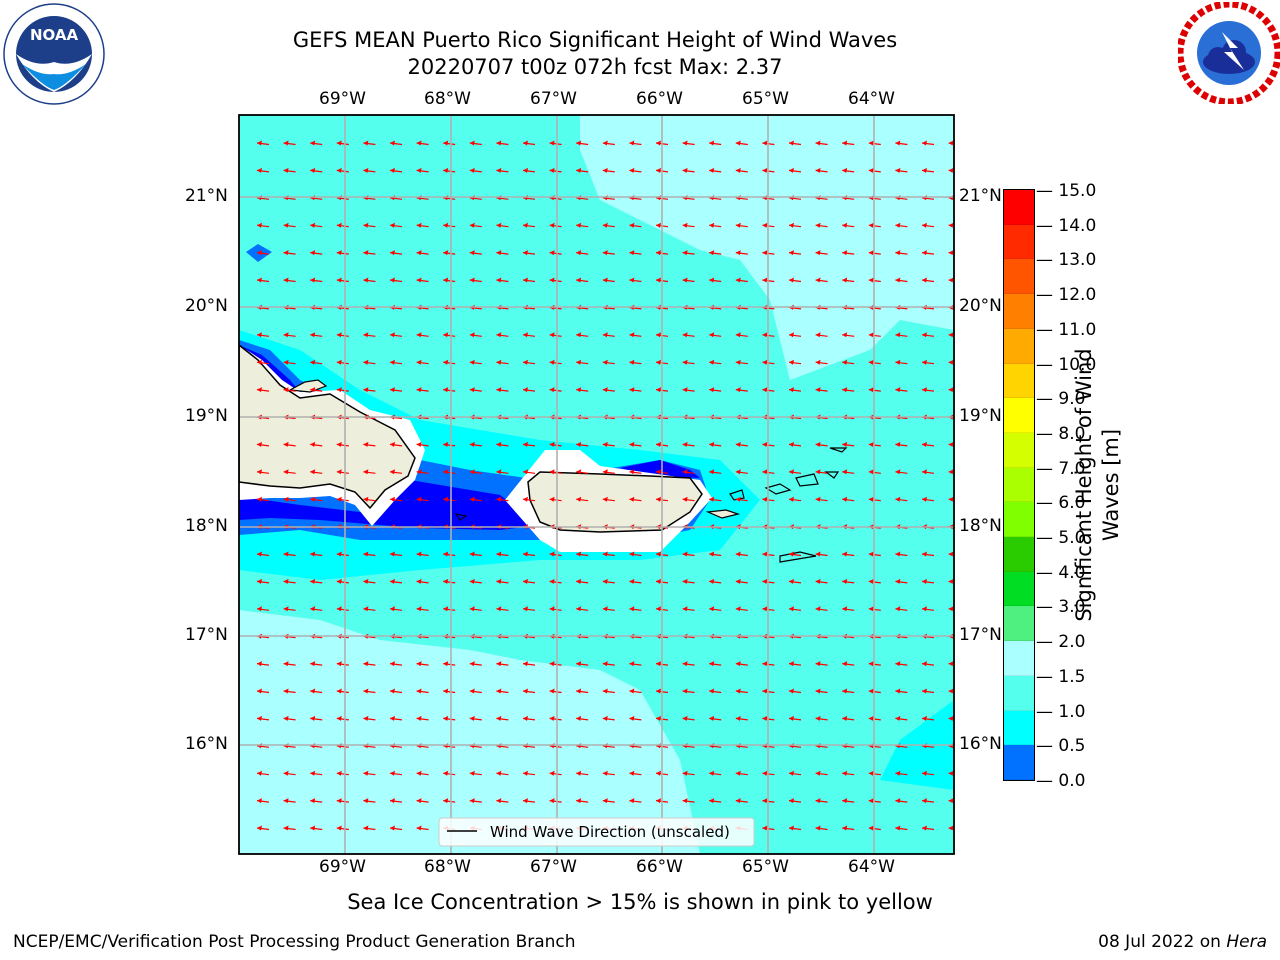 The image size is (1280, 960). What do you see at coordinates (1066, 364) in the screenshot?
I see `colorbar-tick-label: — 10.0` at bounding box center [1066, 364].